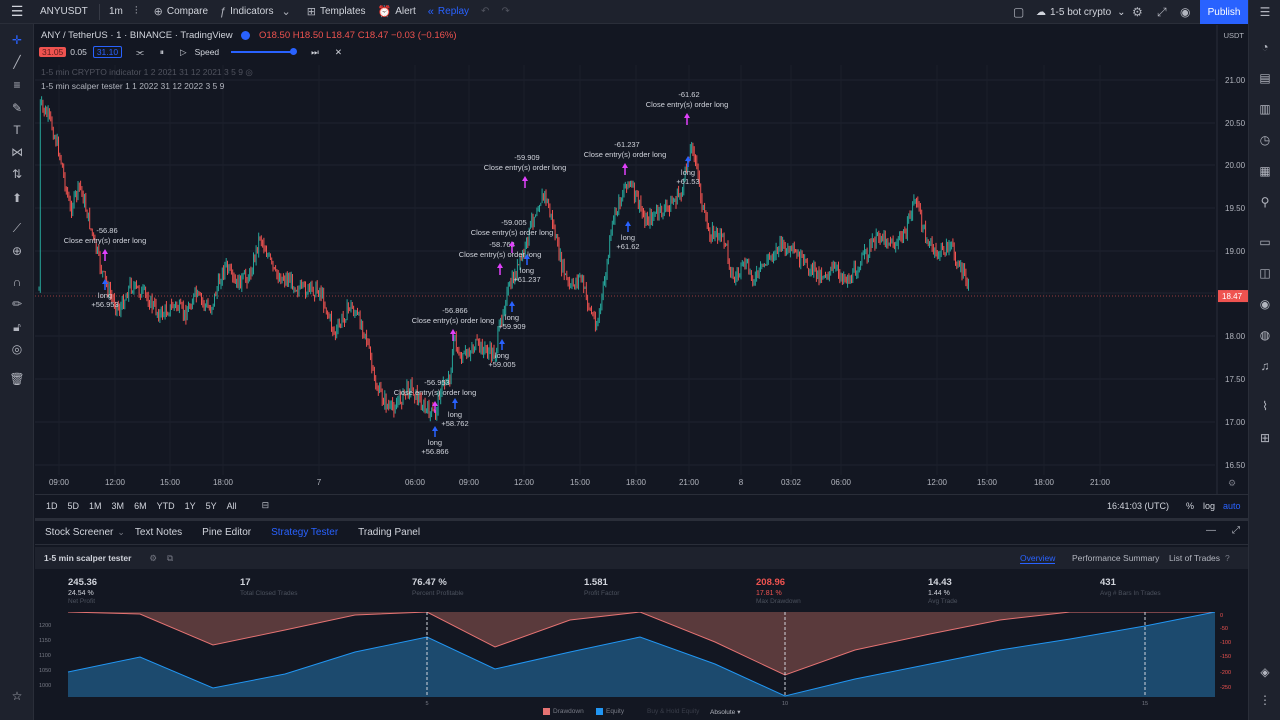 Image resolution: width=1280 pixels, height=720 pixels. What do you see at coordinates (1265, 202) in the screenshot?
I see `ideas-icon: ⚲` at bounding box center [1265, 202].